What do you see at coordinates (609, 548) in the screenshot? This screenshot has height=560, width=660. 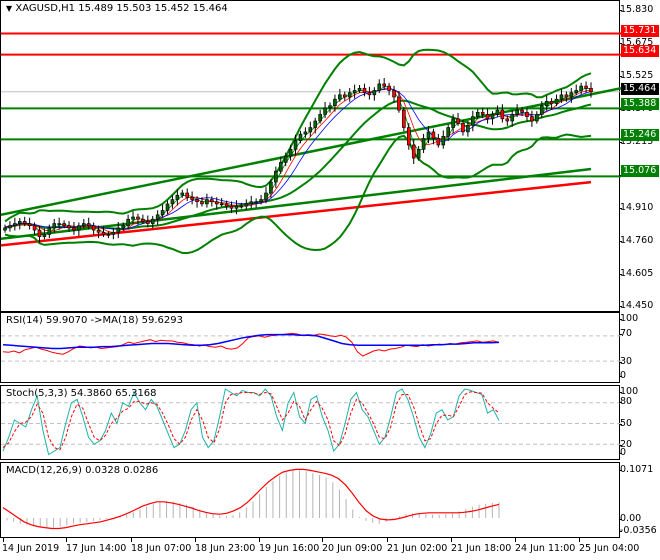 I see `time-label: 25 Jun 04:00` at bounding box center [609, 548].